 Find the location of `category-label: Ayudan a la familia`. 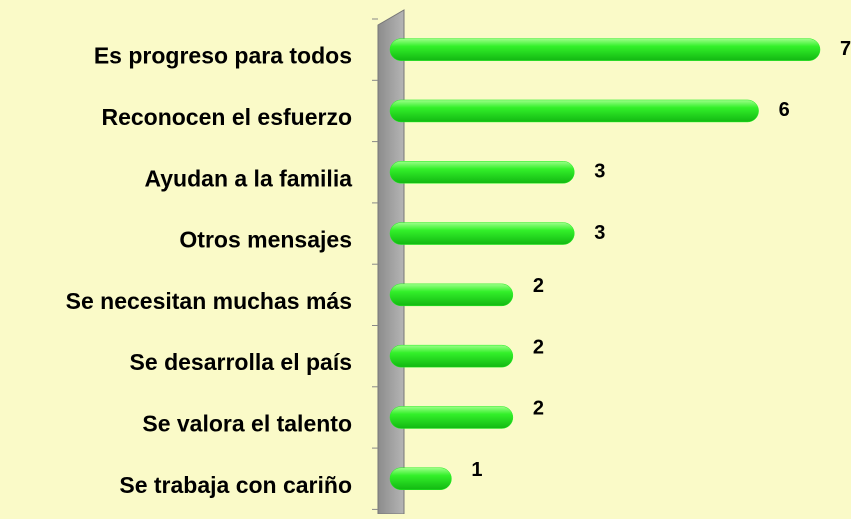

category-label: Ayudan a la familia is located at coordinates (249, 178).